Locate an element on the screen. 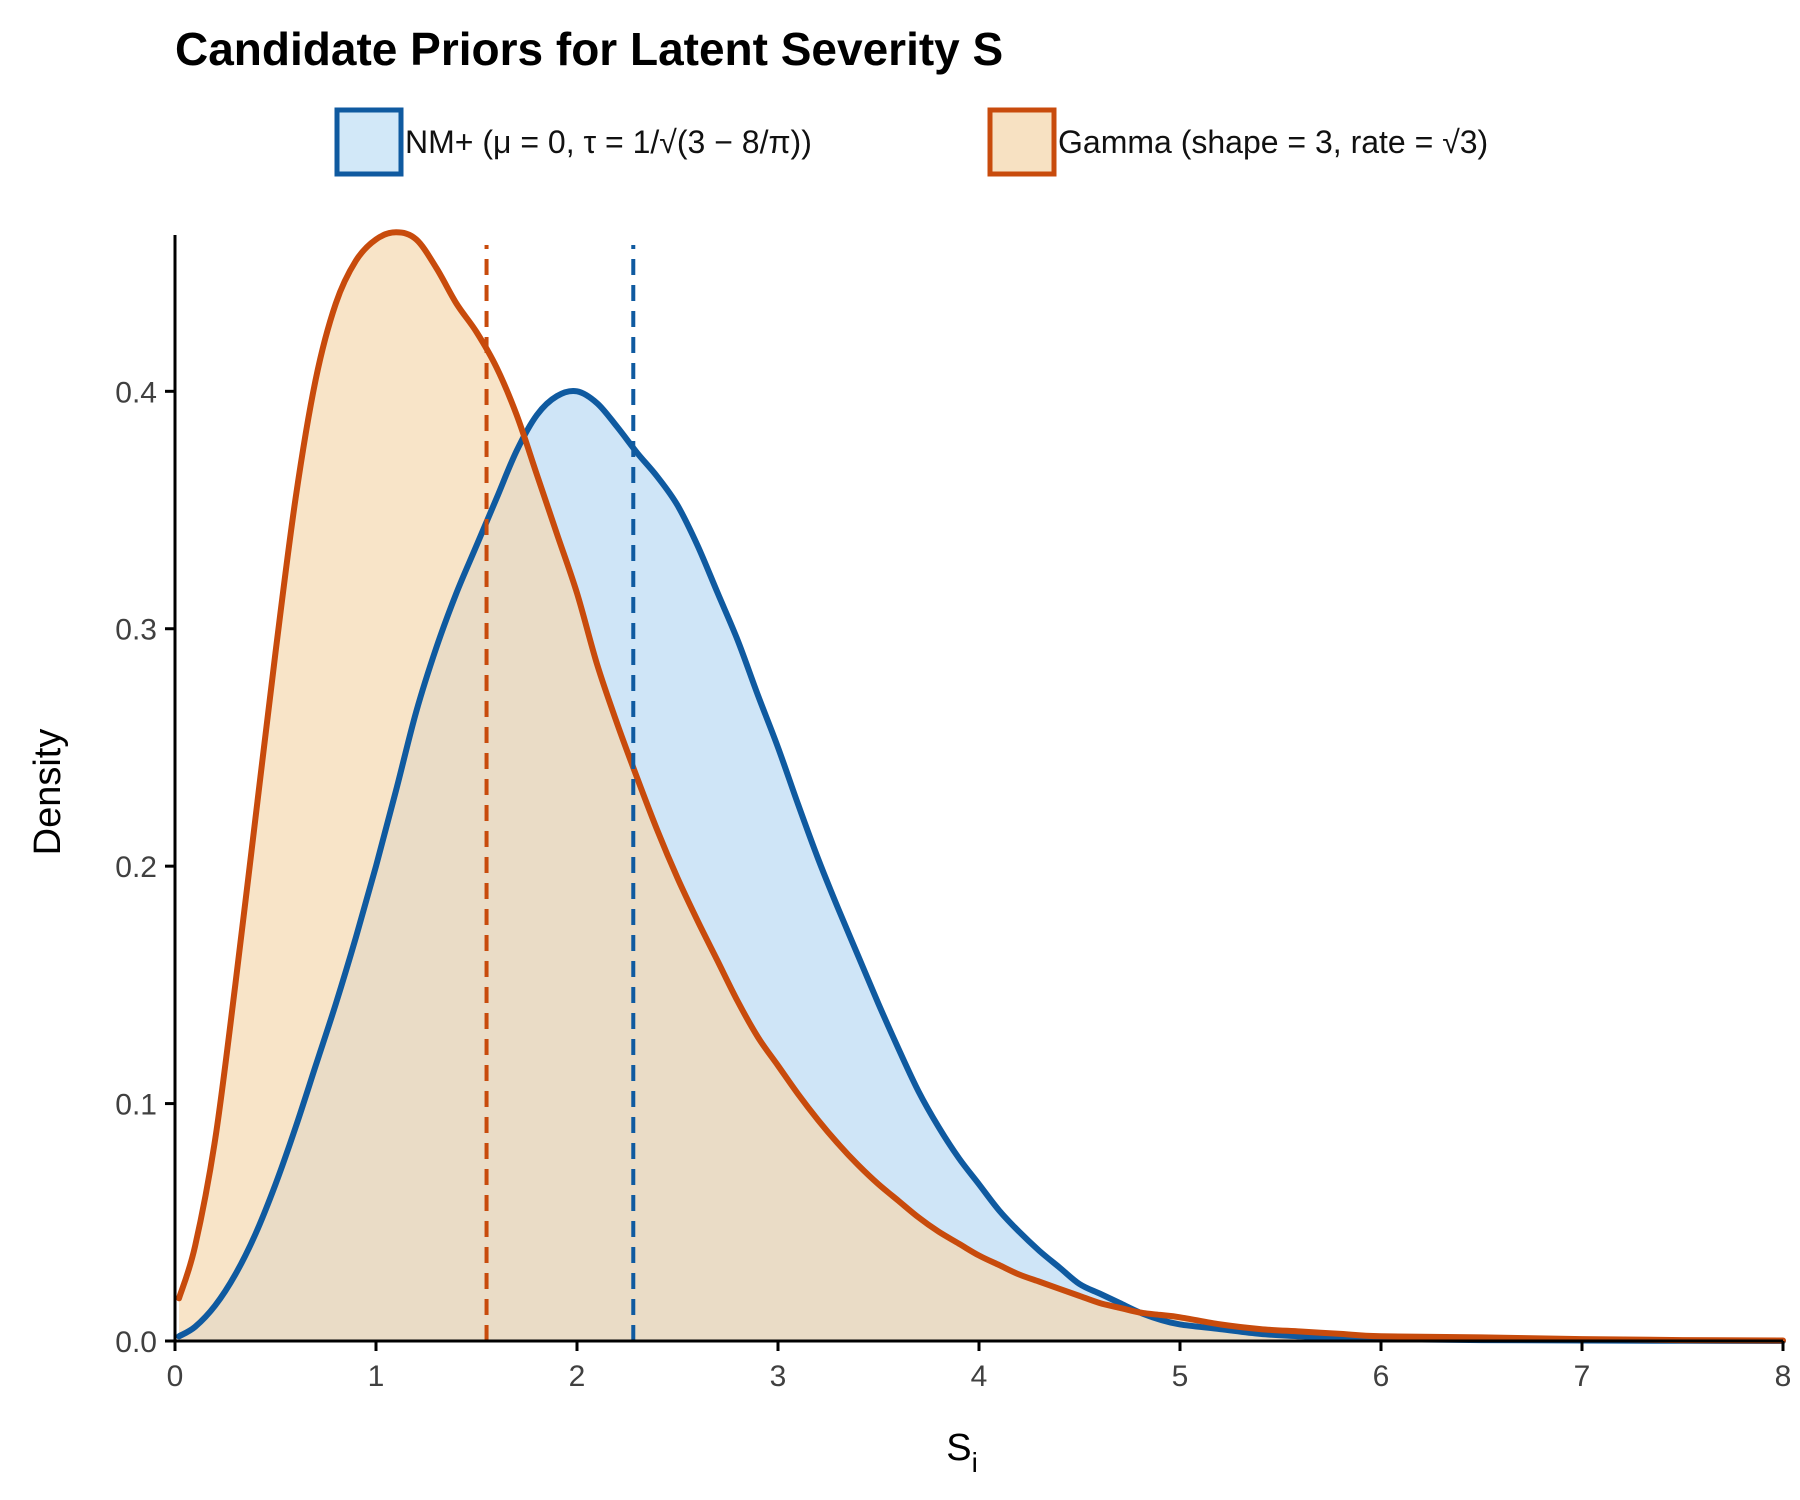  x-axis-title: Si is located at coordinates (962, 1452).